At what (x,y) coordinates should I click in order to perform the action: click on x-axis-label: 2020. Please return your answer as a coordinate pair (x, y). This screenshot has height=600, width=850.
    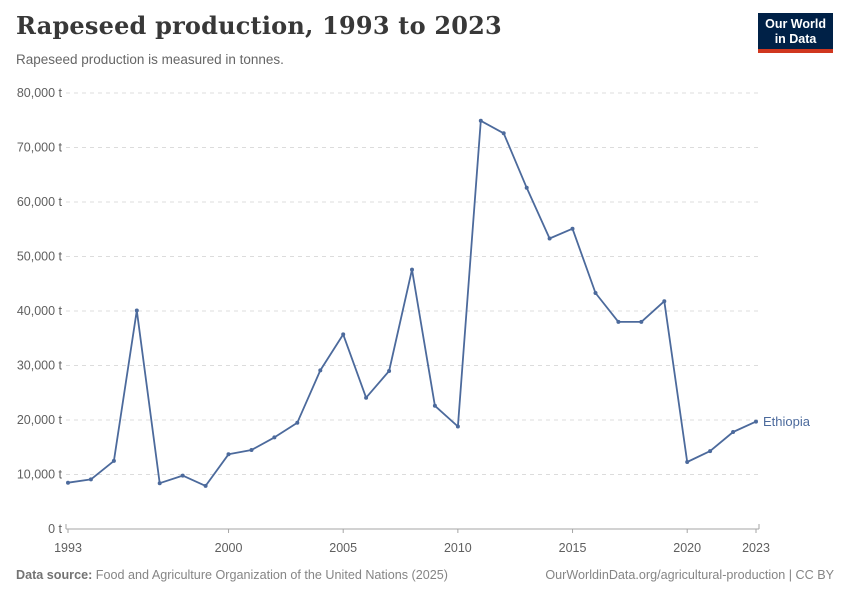
    Looking at the image, I should click on (687, 548).